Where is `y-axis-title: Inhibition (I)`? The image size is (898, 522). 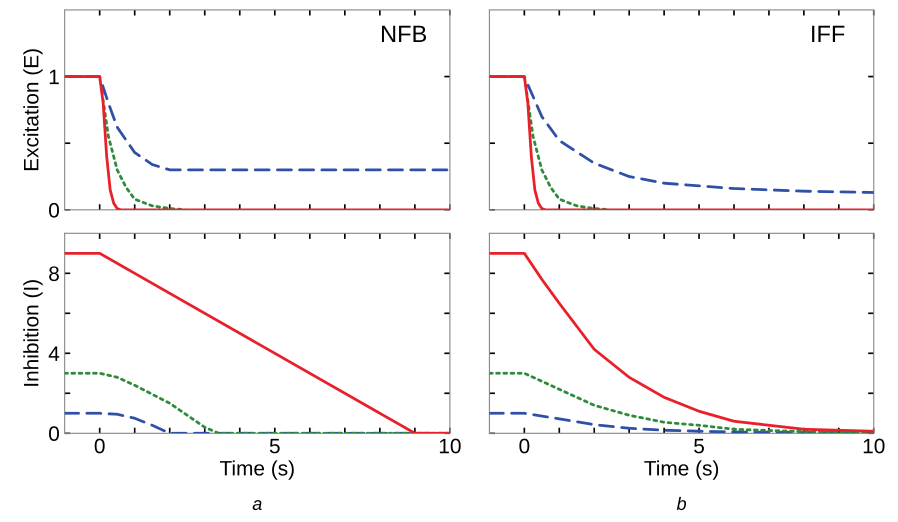
y-axis-title: Inhibition (I) is located at coordinates (33, 333).